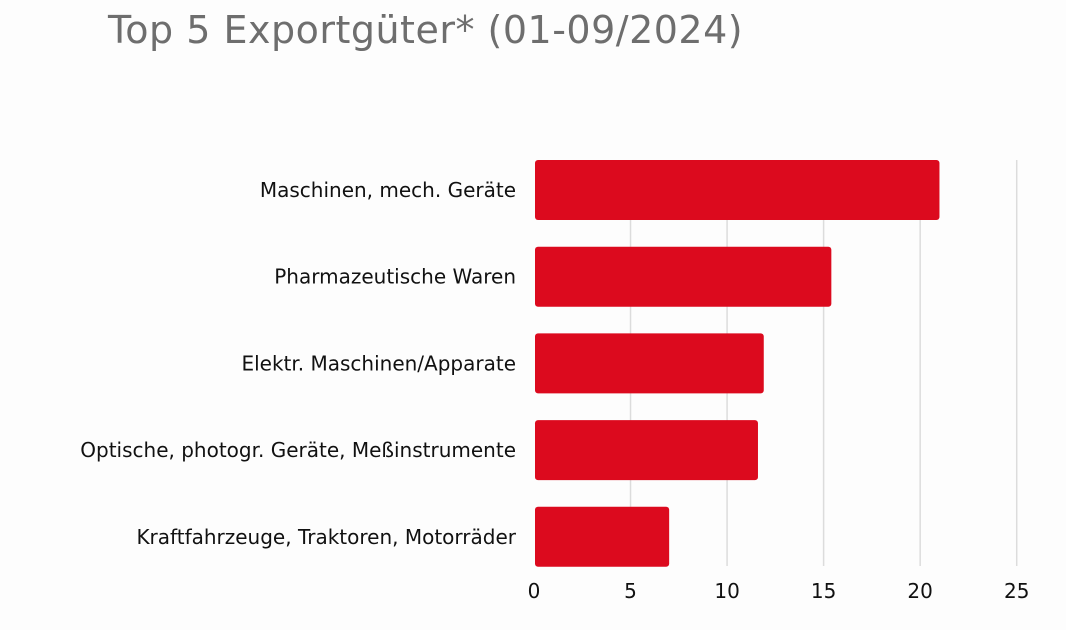 This screenshot has height=630, width=1066. What do you see at coordinates (426, 30) in the screenshot?
I see `chart-title: Top 5 Exportgüter* (01-09/2024)` at bounding box center [426, 30].